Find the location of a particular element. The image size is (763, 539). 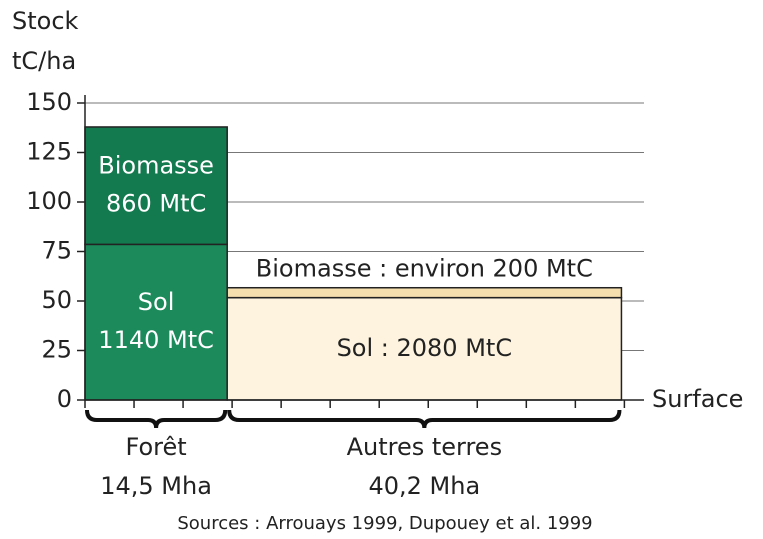

segment-label: Sol is located at coordinates (156, 302).